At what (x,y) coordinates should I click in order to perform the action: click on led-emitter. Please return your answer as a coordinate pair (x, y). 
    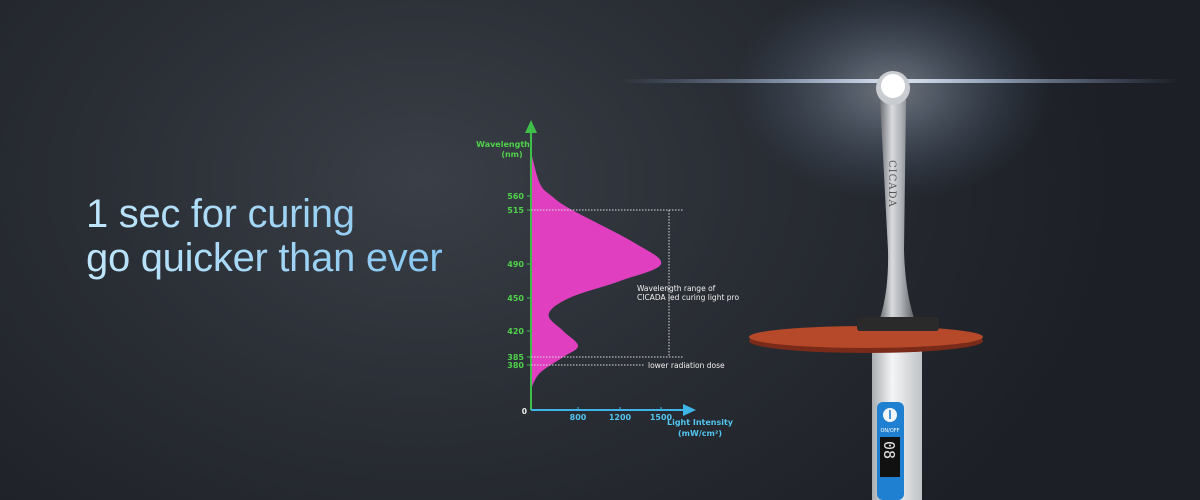
    Looking at the image, I should click on (893, 86).